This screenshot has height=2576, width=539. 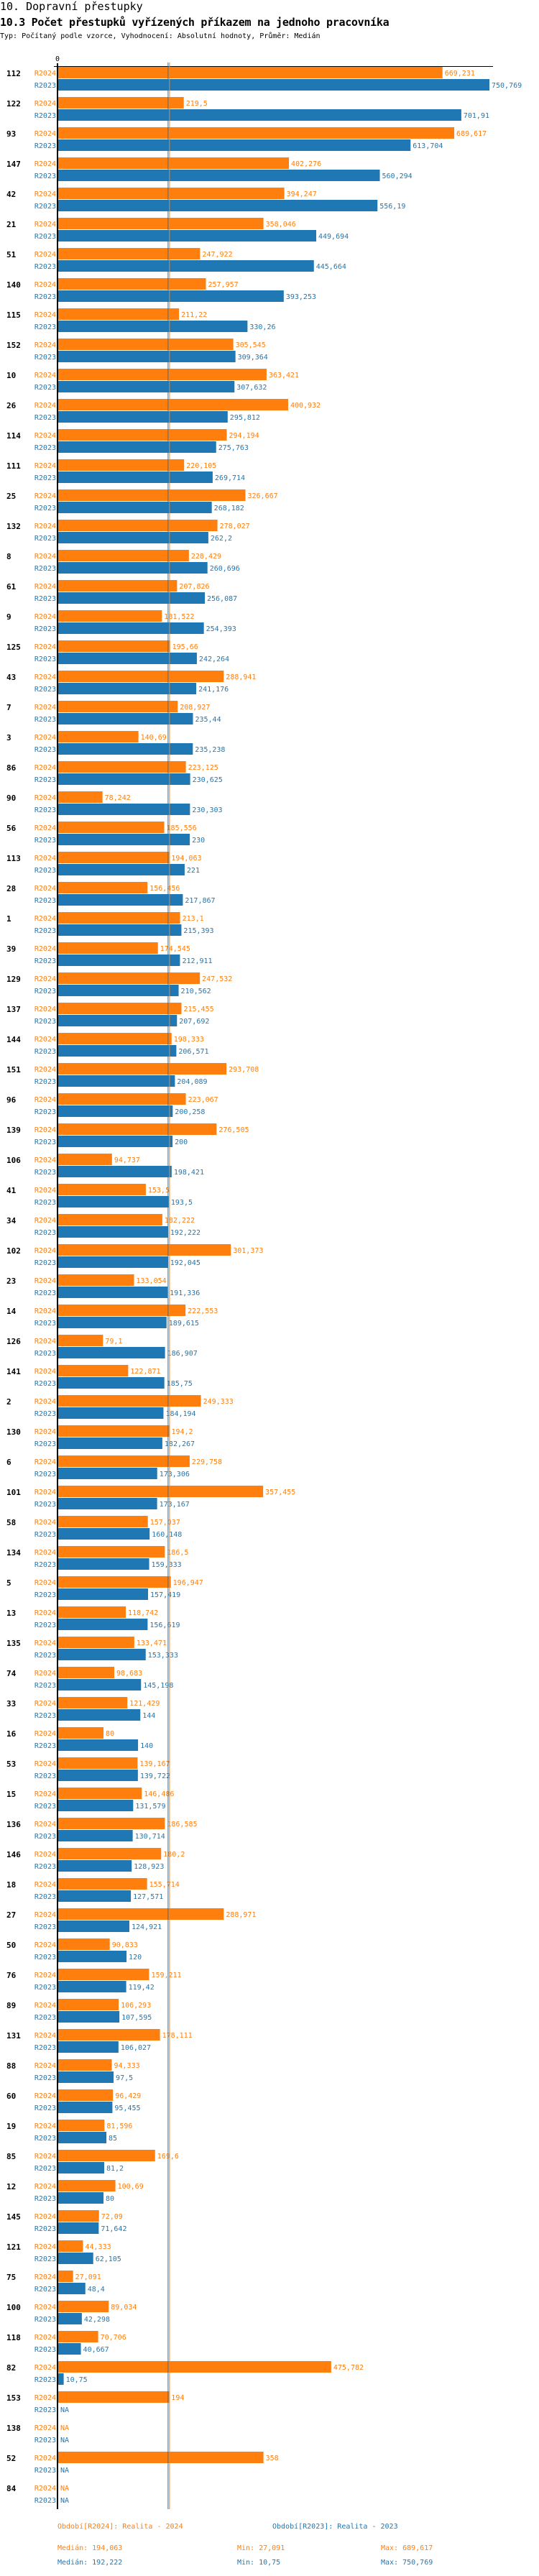 I want to click on data-label-r2024: 174,545, so click(x=175, y=949).